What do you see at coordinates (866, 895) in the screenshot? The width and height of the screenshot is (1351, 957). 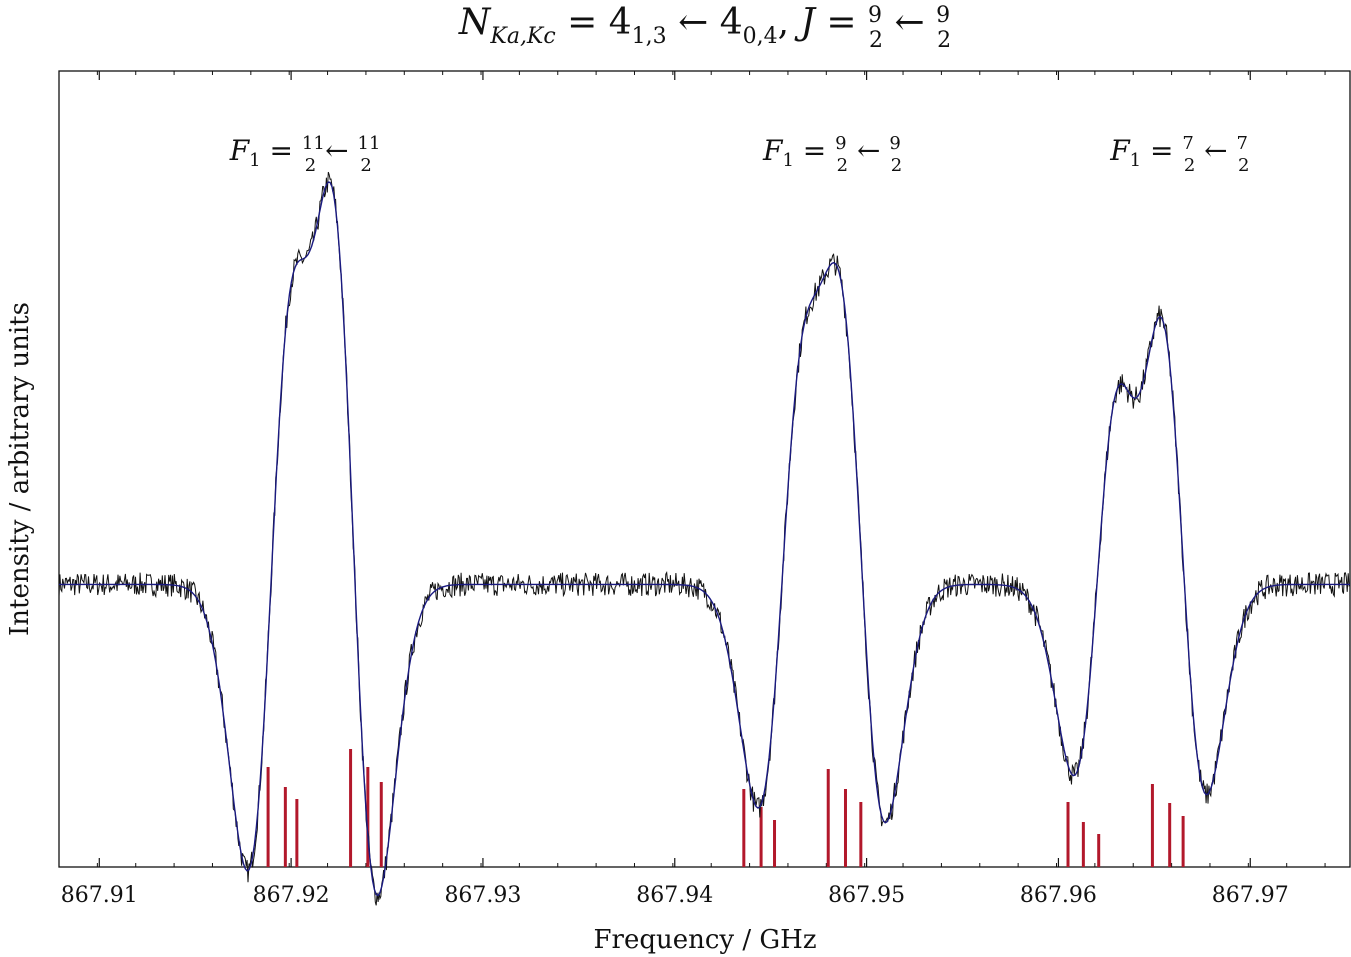 I see `x-tick-label: 867.95` at bounding box center [866, 895].